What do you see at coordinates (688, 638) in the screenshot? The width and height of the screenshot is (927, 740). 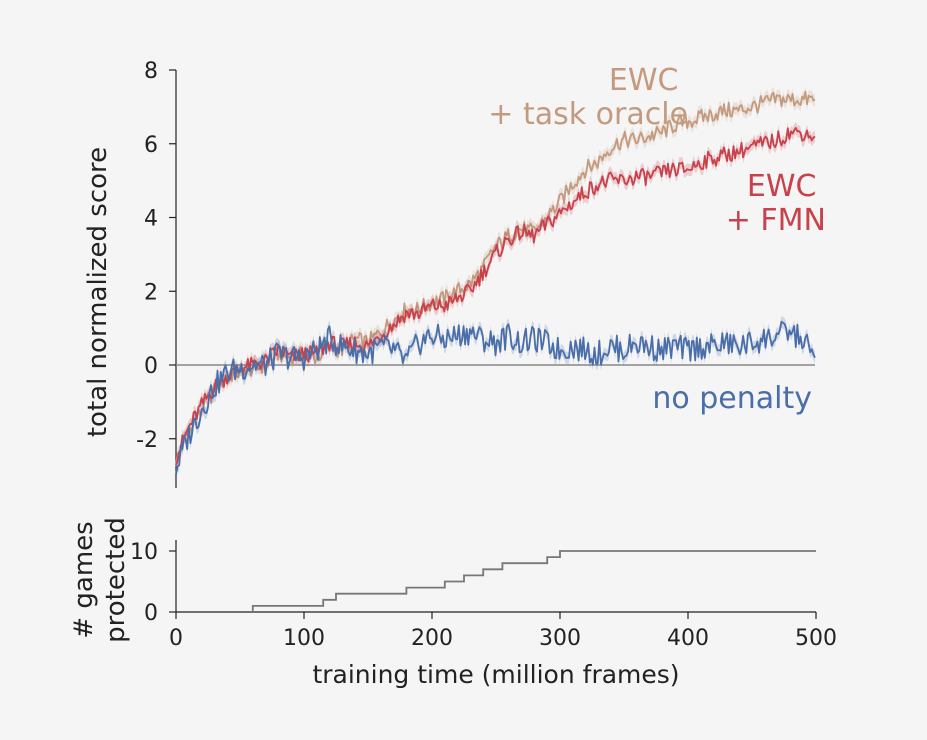 I see `x-tick-label: 400` at bounding box center [688, 638].